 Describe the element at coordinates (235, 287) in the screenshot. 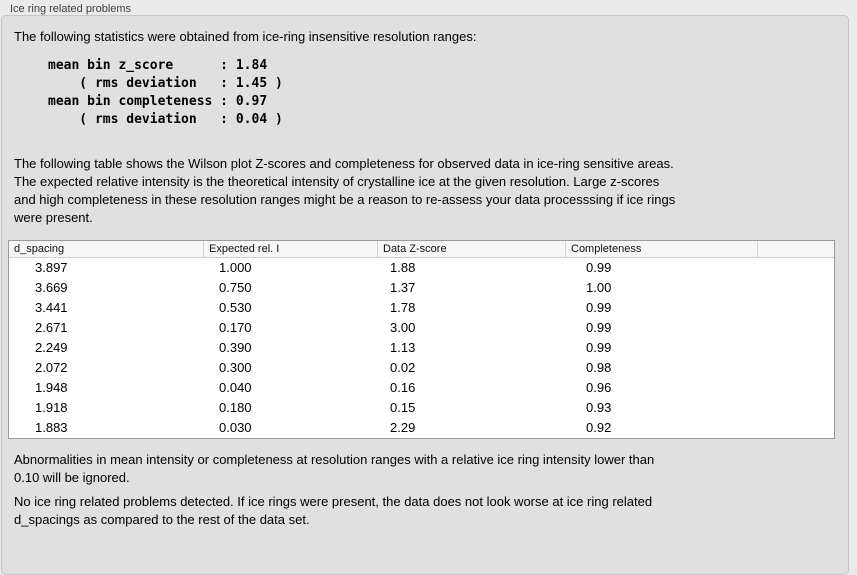

I see `cell-expected-rel-i: 0.750` at that location.